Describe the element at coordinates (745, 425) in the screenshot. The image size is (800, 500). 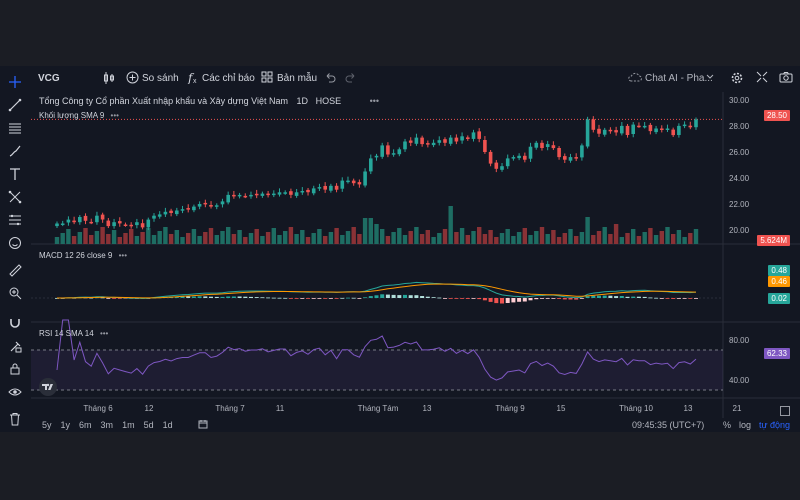
I see `log-toggle: log` at that location.